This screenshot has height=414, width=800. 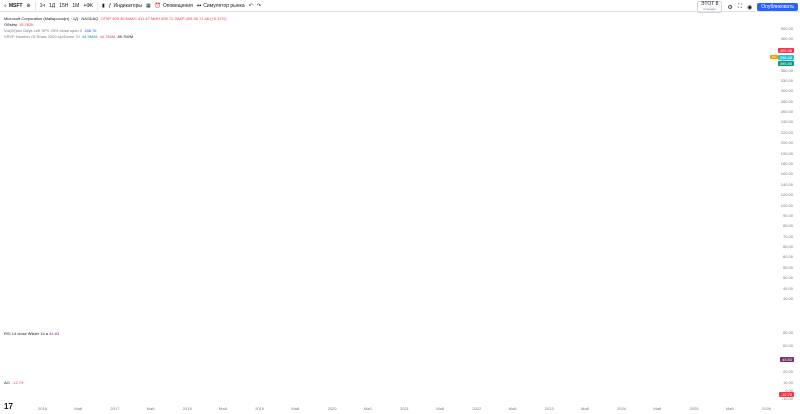 What do you see at coordinates (777, 7) in the screenshot?
I see `publish-button: Опубликовать` at bounding box center [777, 7].